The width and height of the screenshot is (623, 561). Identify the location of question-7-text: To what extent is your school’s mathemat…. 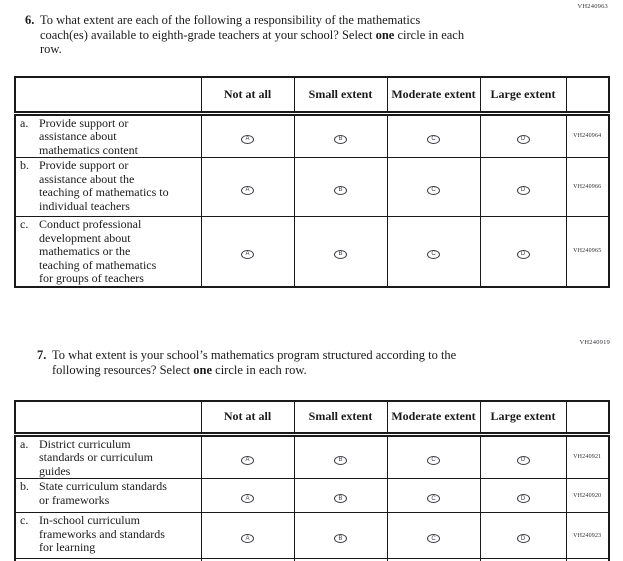
(254, 362).